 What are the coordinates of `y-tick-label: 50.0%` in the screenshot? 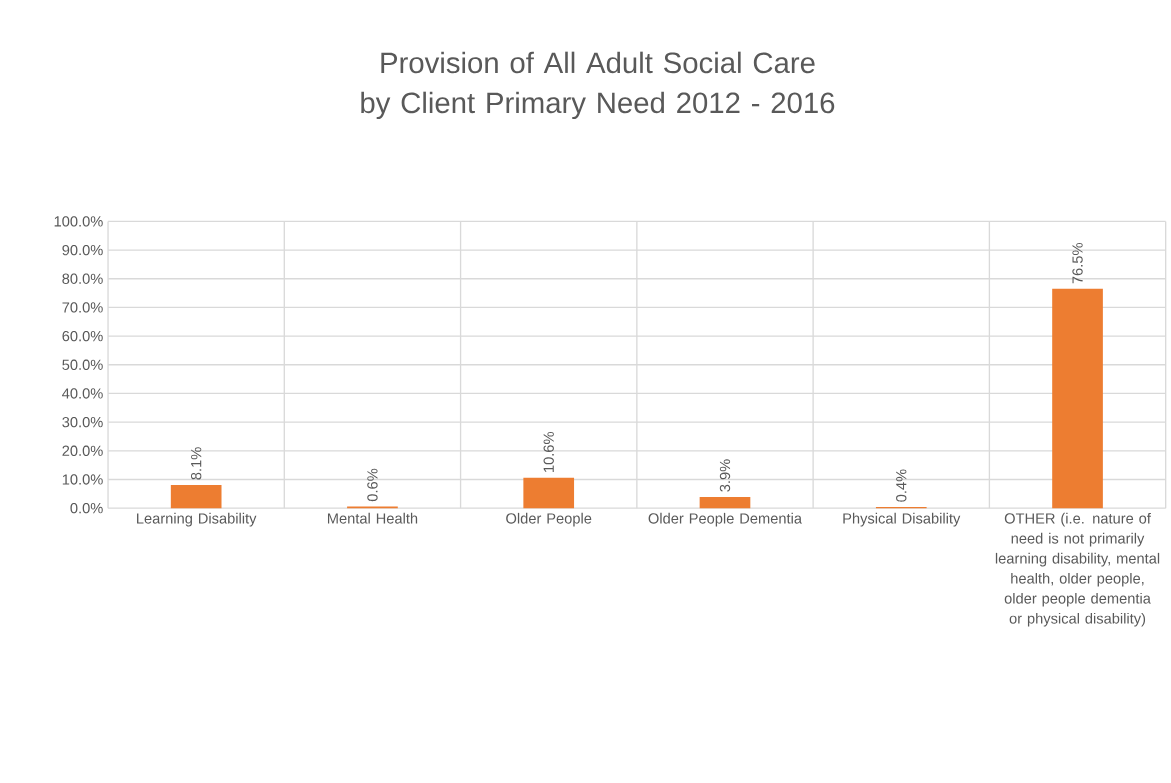 It's located at (82, 365).